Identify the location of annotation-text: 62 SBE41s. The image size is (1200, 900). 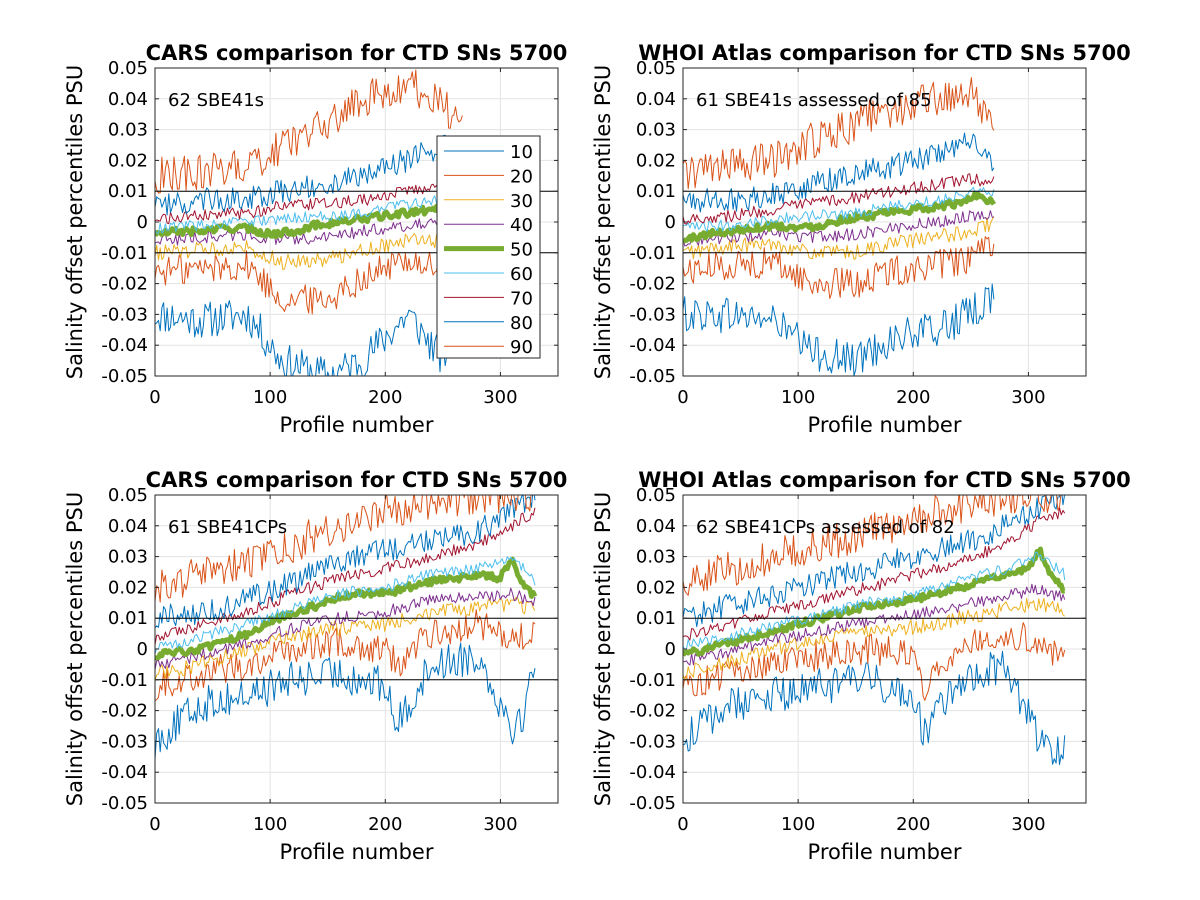
(216, 100).